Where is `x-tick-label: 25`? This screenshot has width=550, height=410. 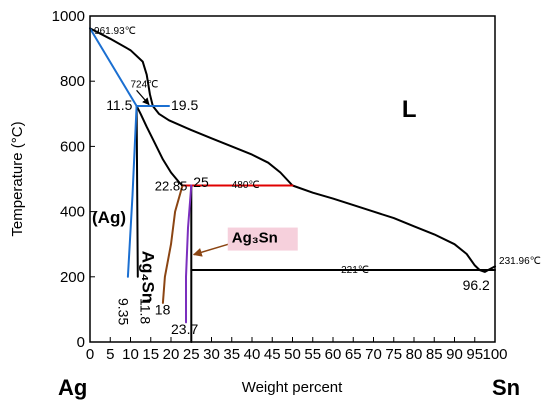
x-tick-label: 25 is located at coordinates (191, 354).